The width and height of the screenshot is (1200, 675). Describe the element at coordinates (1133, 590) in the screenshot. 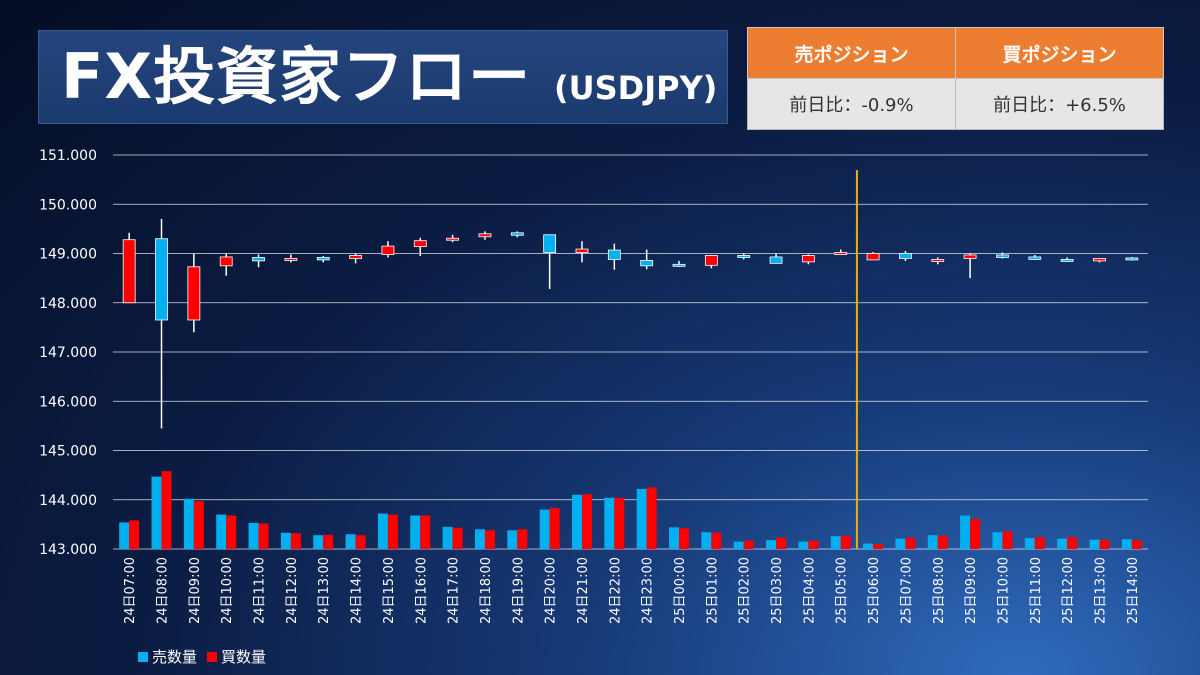

I see `x-tick-label: 25日14:00` at that location.